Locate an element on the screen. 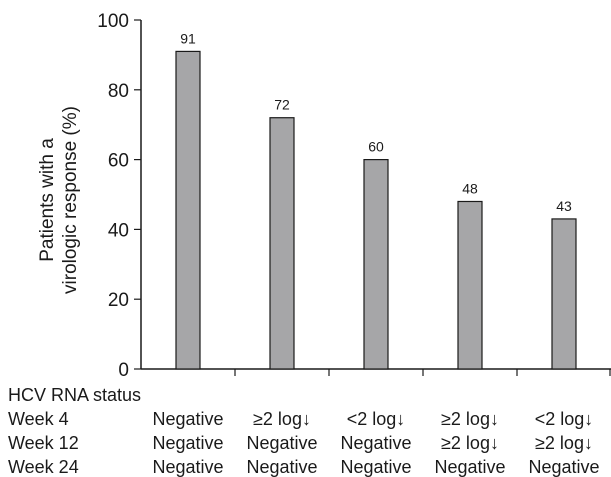 The height and width of the screenshot is (477, 611). status-row-label: Week 12 is located at coordinates (43, 443).